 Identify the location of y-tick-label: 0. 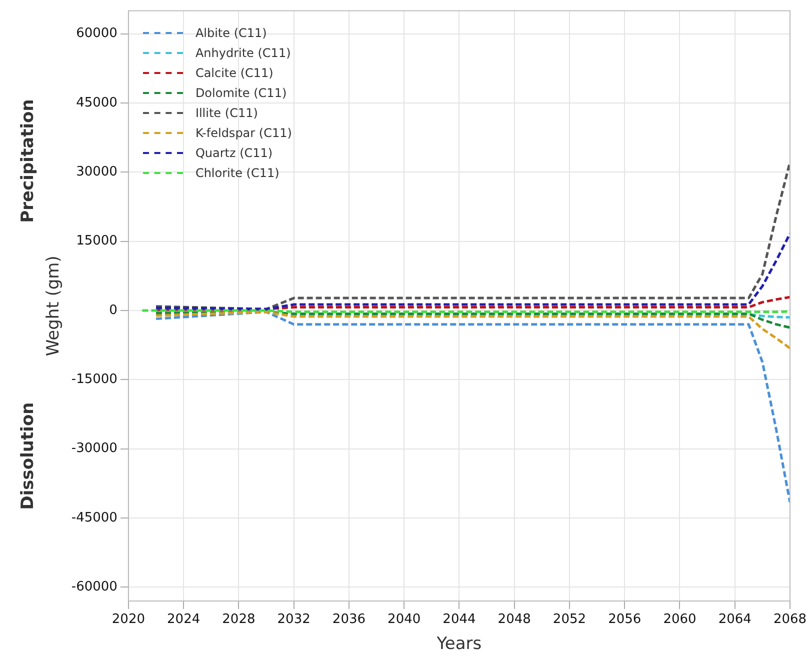
(113, 310).